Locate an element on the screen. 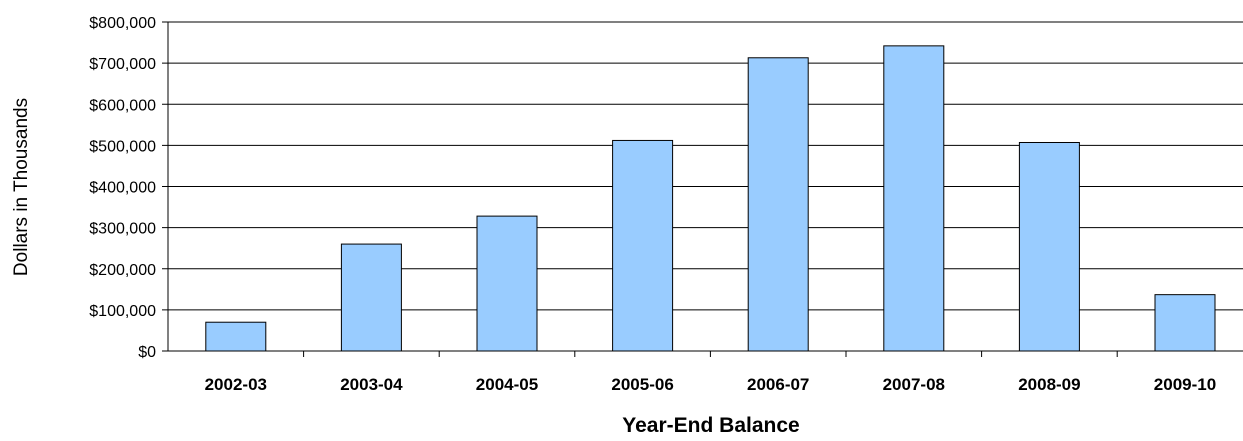 This screenshot has height=441, width=1243. x-axis-title: Year-End Balance is located at coordinates (710, 425).